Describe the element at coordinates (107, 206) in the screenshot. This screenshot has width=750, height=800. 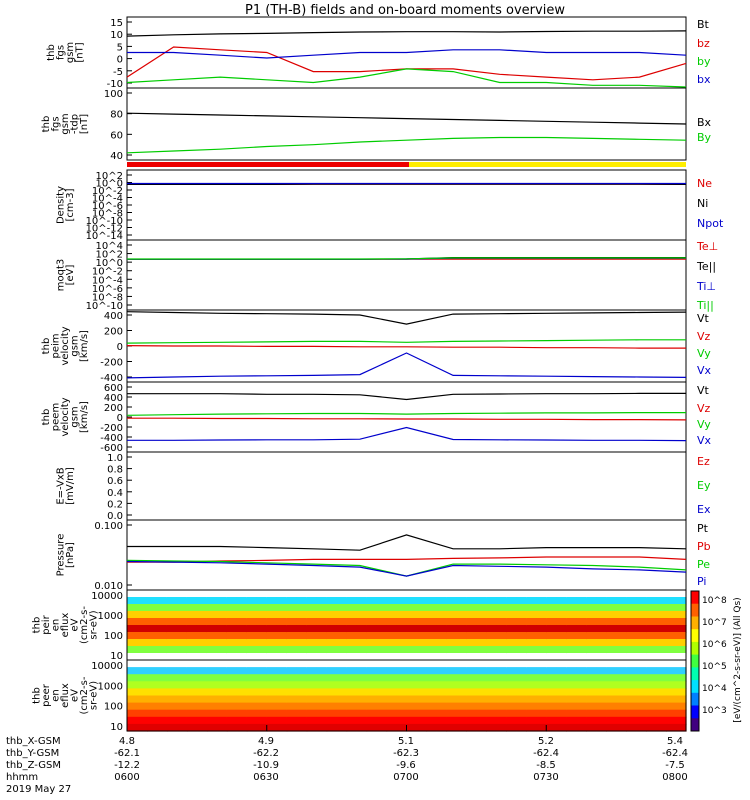
I see `y-tick-label: 10^-6` at that location.